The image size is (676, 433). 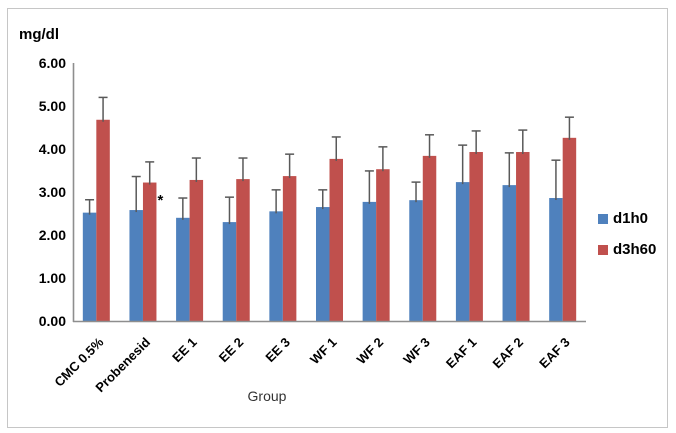 I want to click on y-tick-label: 5.00, so click(x=52, y=106).